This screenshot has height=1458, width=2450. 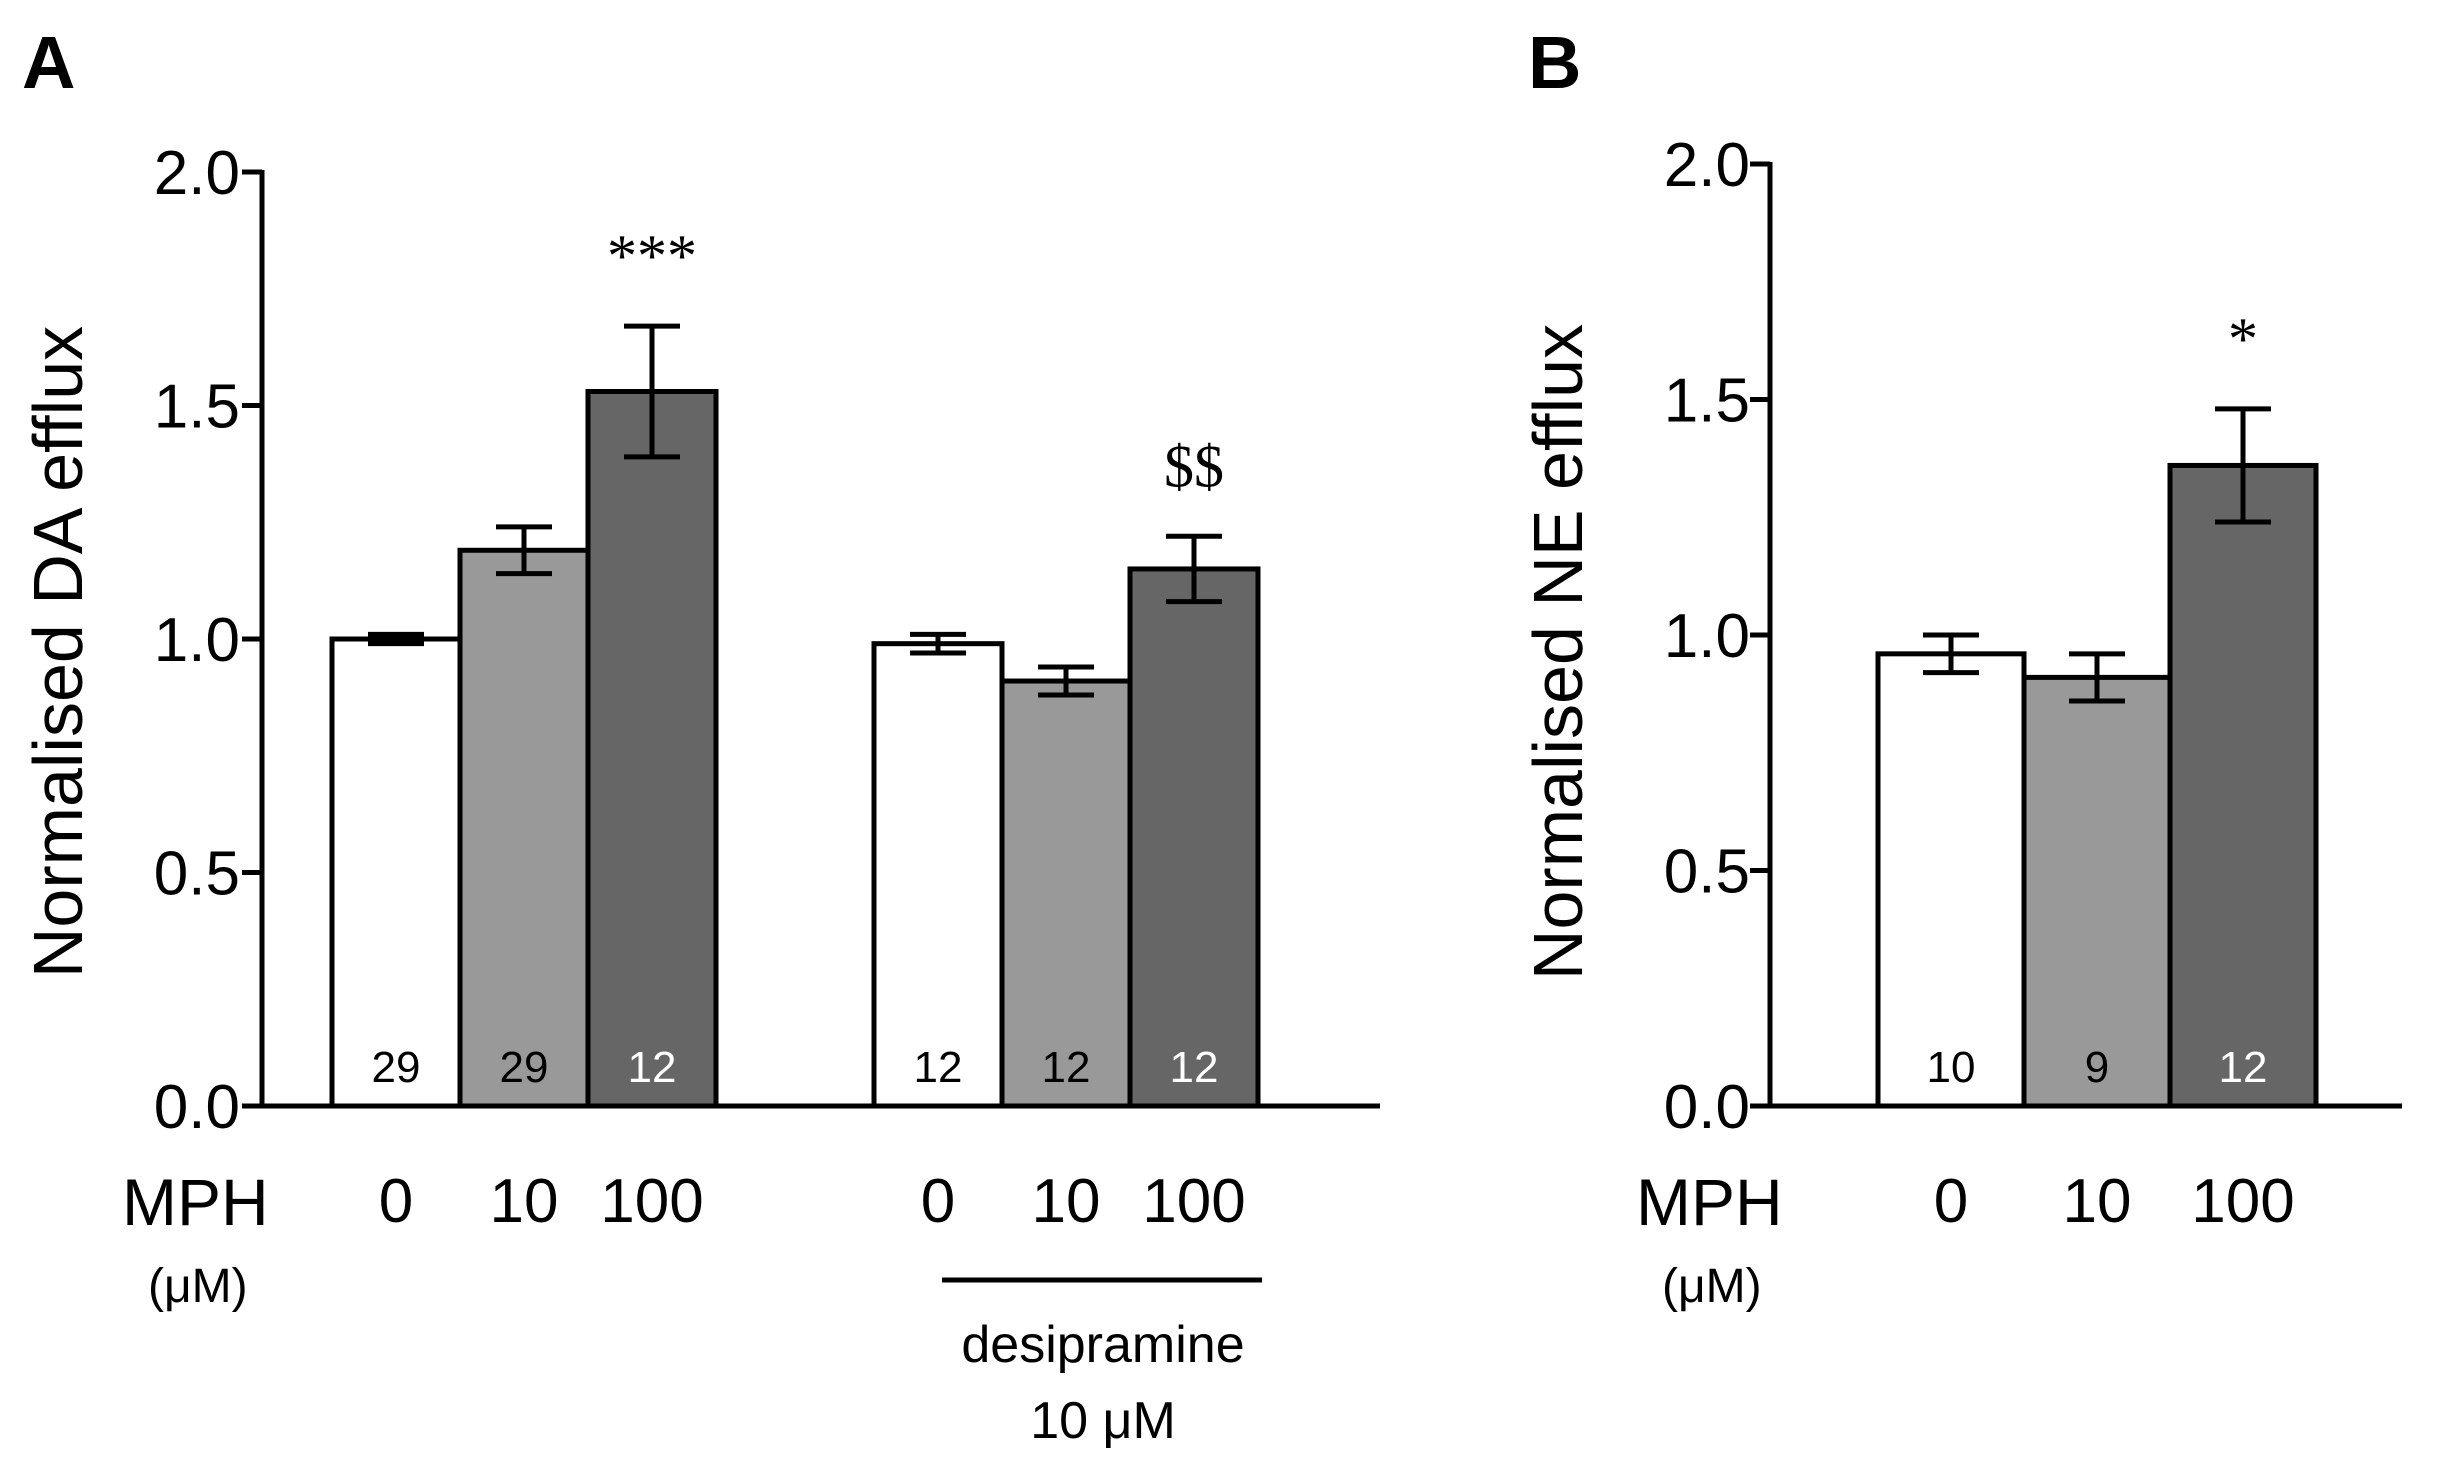 What do you see at coordinates (2243, 339) in the screenshot?
I see `significance-annotation: *` at bounding box center [2243, 339].